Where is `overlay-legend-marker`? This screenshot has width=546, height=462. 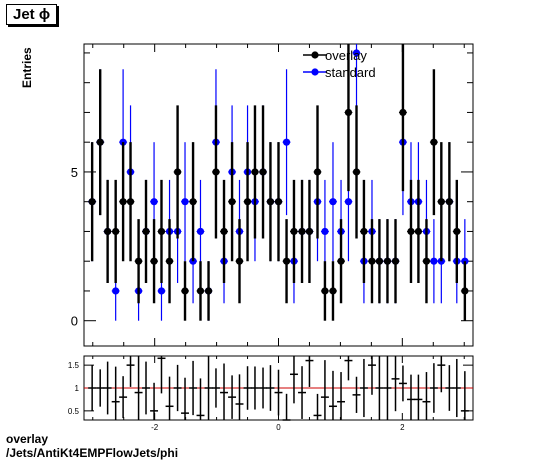 overlay-legend-marker is located at coordinates (315, 55).